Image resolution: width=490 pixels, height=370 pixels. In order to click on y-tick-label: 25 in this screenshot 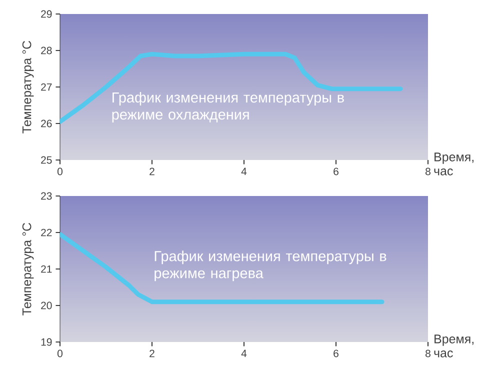, I will do `click(46, 160)`.